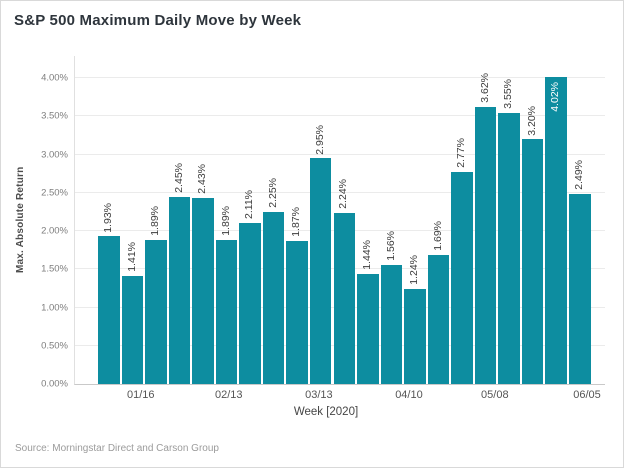 The width and height of the screenshot is (624, 468). What do you see at coordinates (414, 270) in the screenshot?
I see `bar-value-label: 1.24%` at bounding box center [414, 270].